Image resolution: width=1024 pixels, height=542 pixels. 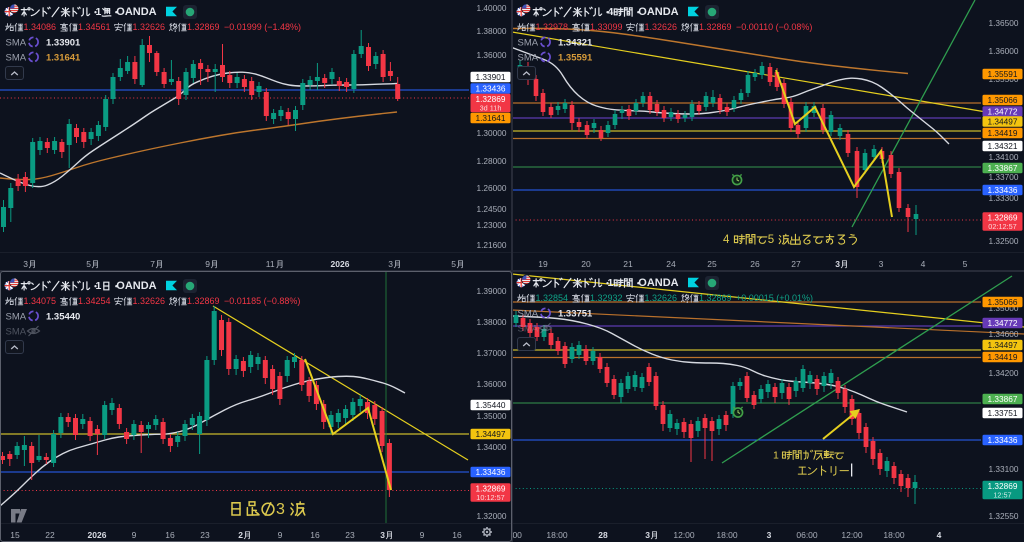 What do you see at coordinates (1002, 226) in the screenshot?
I see `svg-text: 02:12:57` at bounding box center [1002, 226].